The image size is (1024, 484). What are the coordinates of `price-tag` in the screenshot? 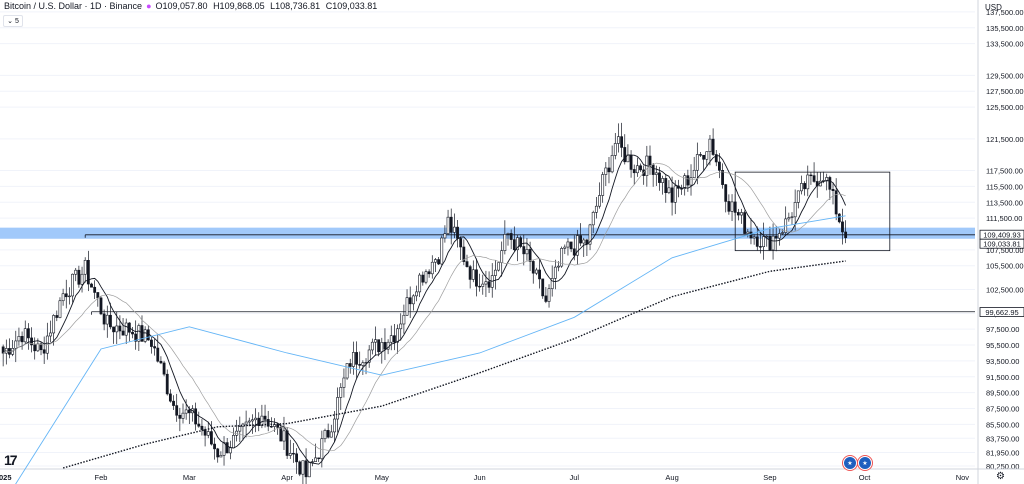 It's located at (1001, 312).